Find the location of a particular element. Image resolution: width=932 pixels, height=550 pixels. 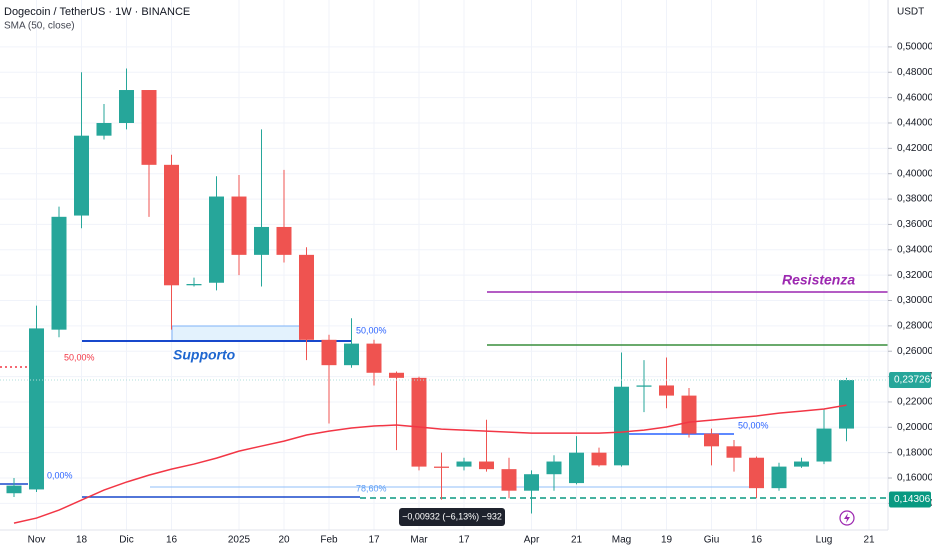

x-tick-label: Dic is located at coordinates (126, 540).